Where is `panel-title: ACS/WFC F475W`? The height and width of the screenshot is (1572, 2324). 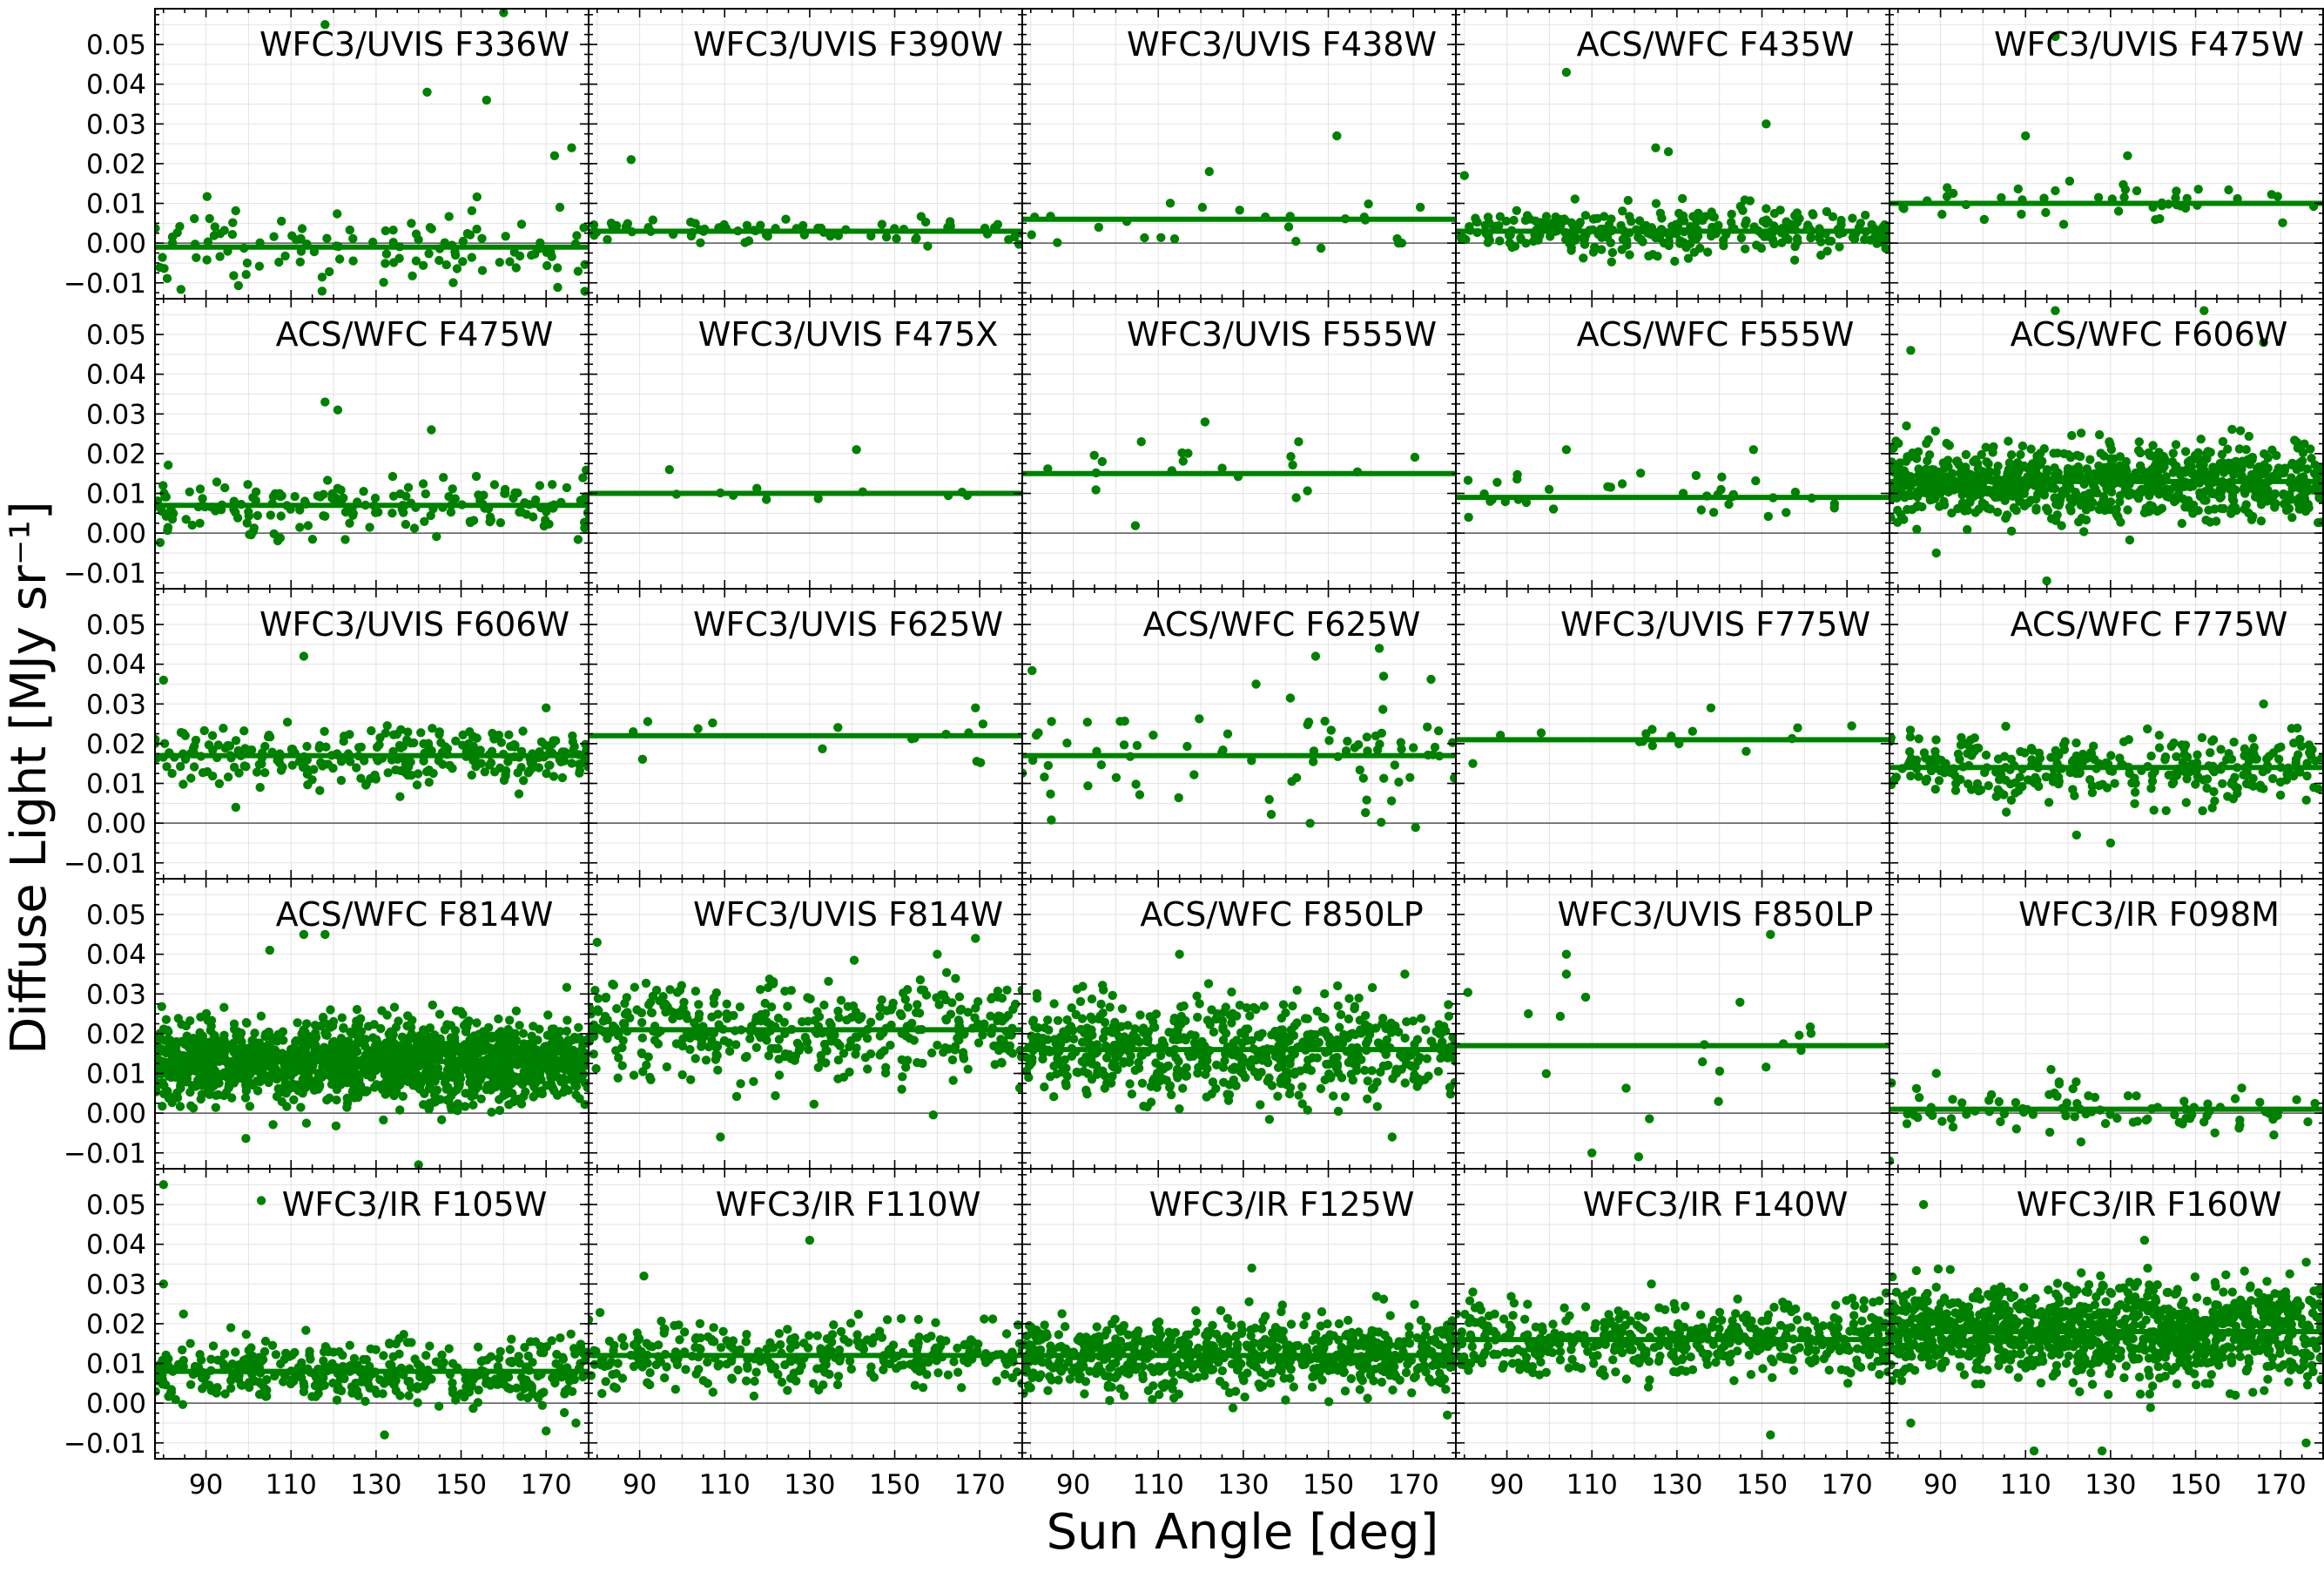
panel-title: ACS/WFC F475W is located at coordinates (415, 334).